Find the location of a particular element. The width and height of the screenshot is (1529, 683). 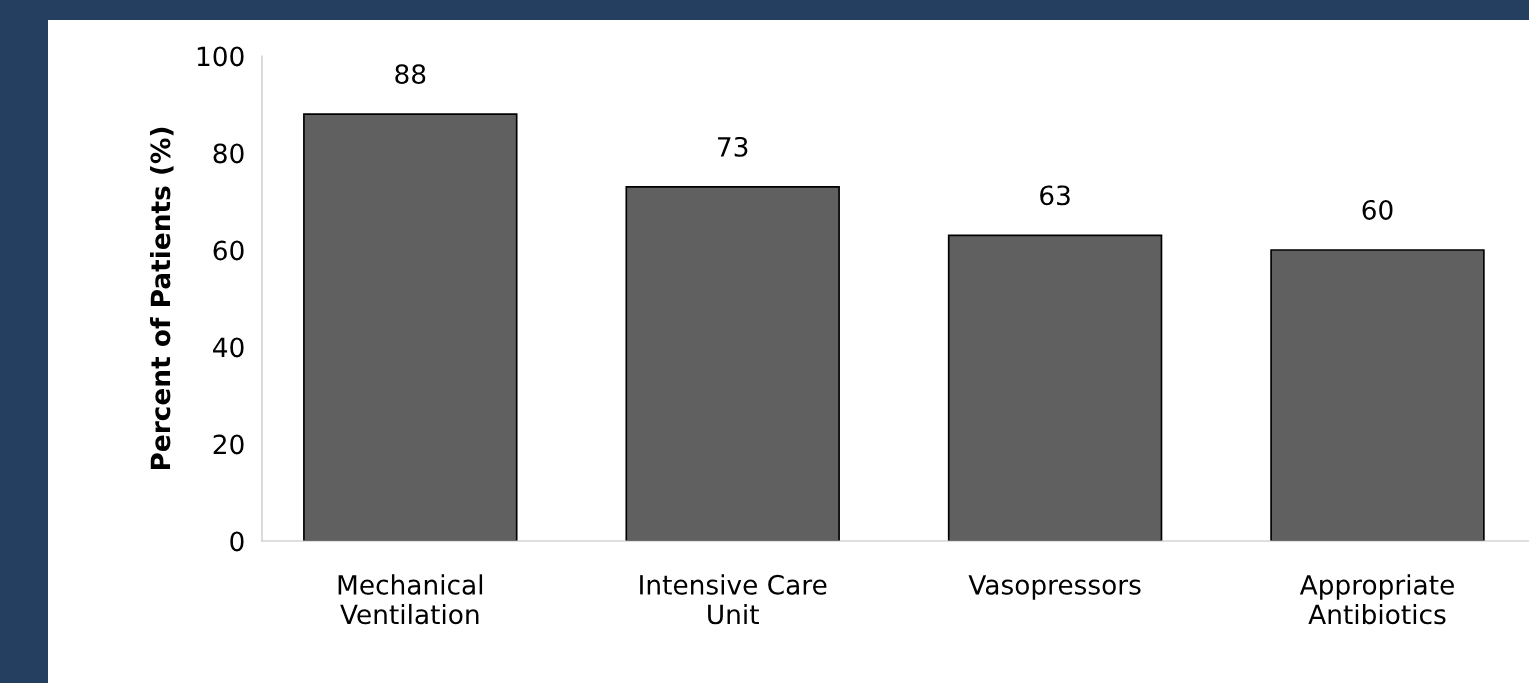

data-label: 88 is located at coordinates (410, 74).